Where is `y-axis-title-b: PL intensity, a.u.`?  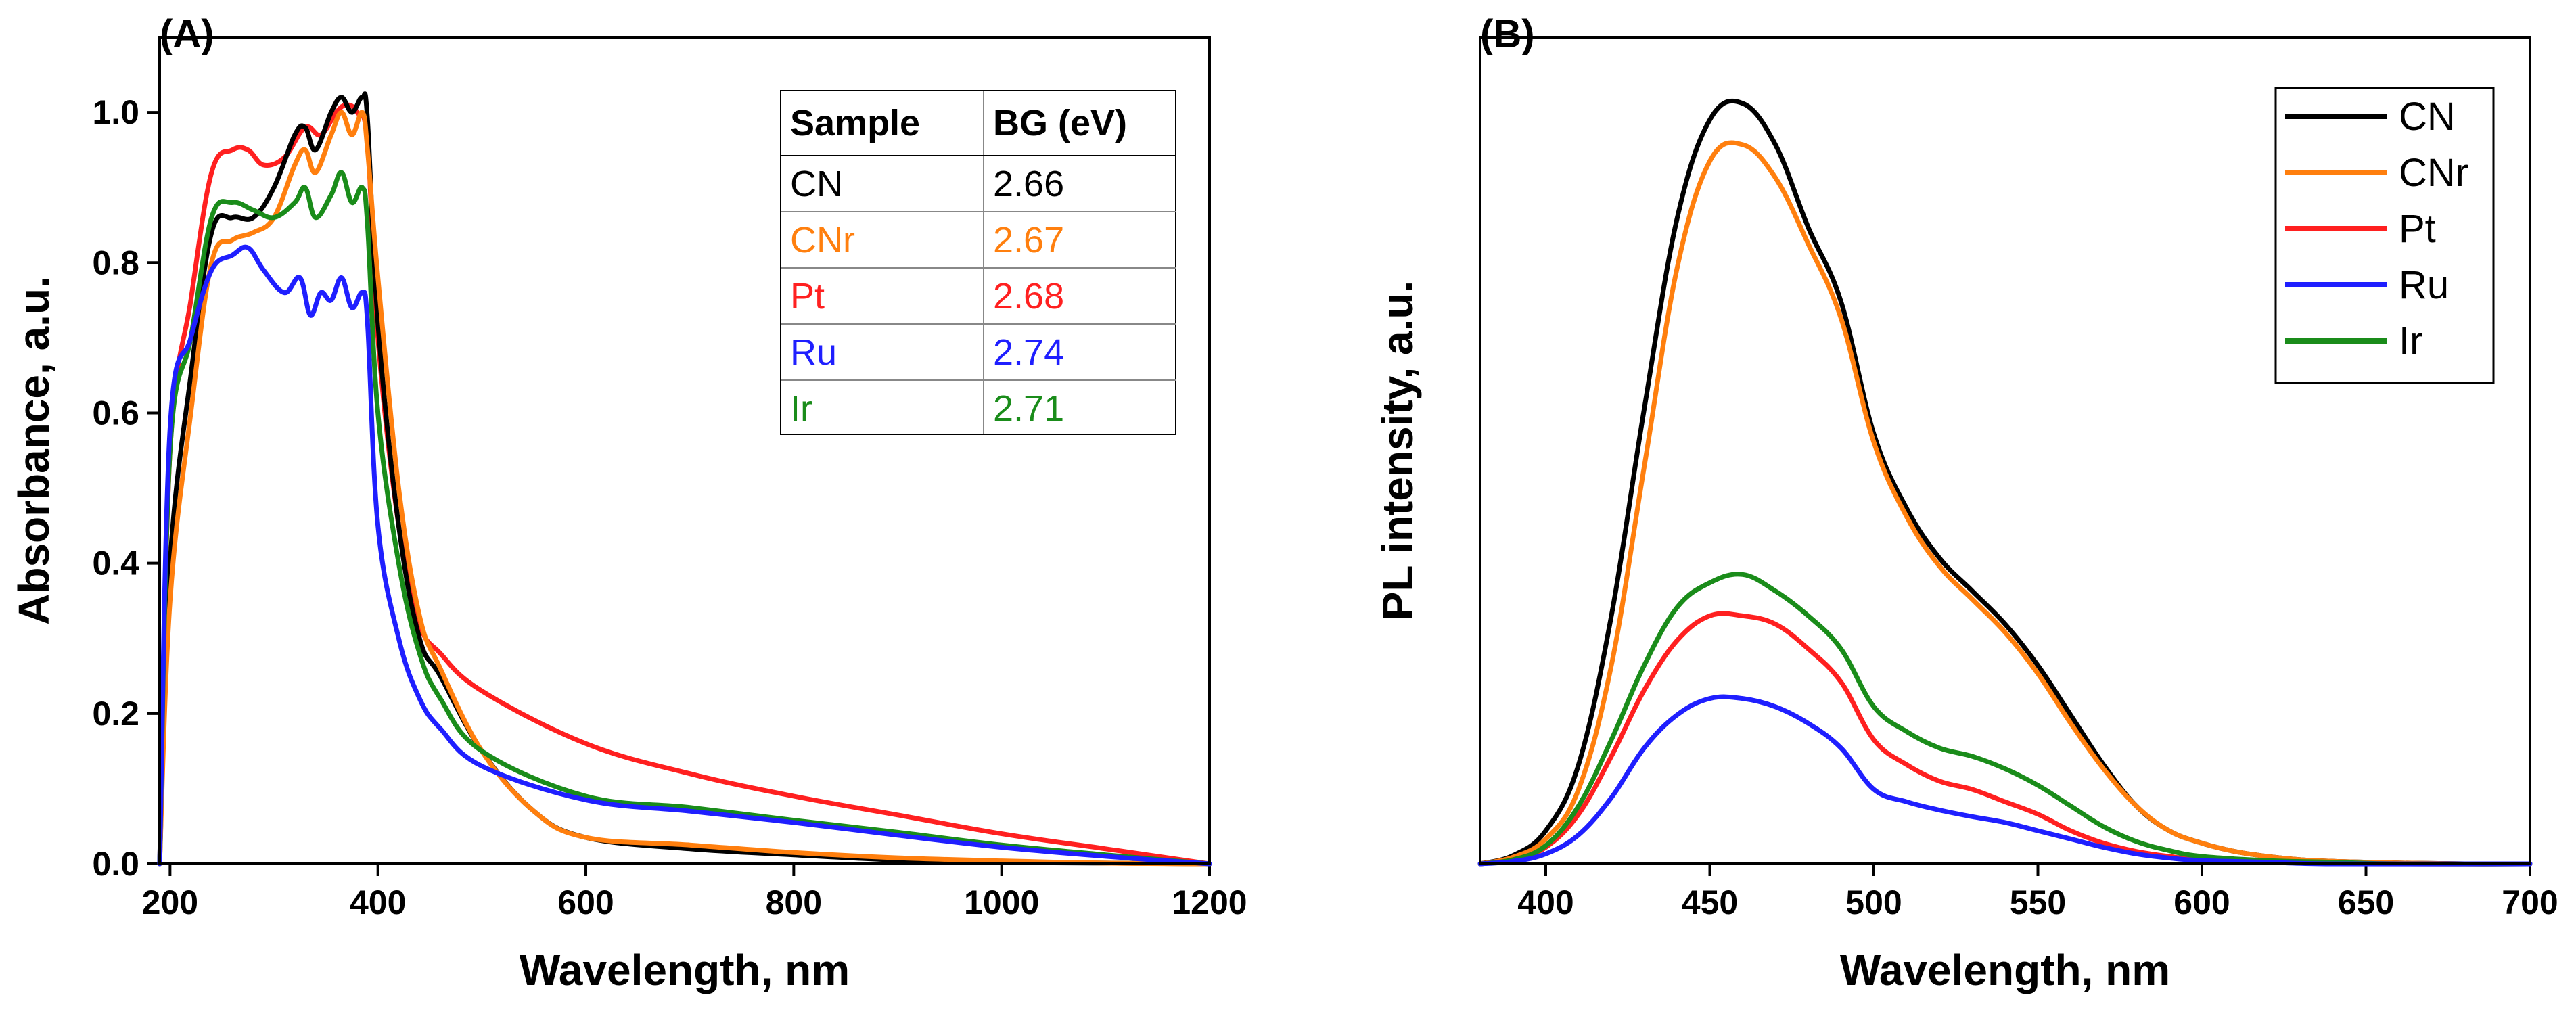 y-axis-title-b: PL intensity, a.u. is located at coordinates (1397, 451).